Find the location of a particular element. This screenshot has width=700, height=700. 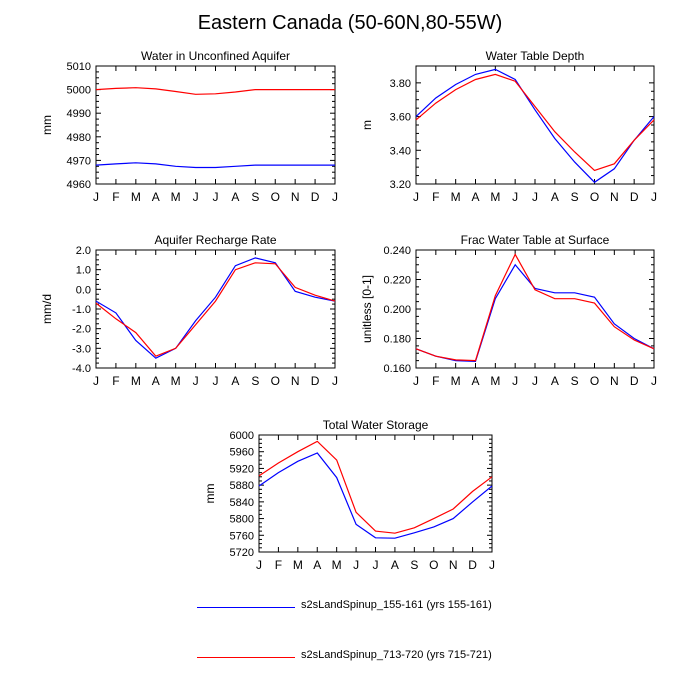

y-tick-label: 5720 is located at coordinates (242, 553).